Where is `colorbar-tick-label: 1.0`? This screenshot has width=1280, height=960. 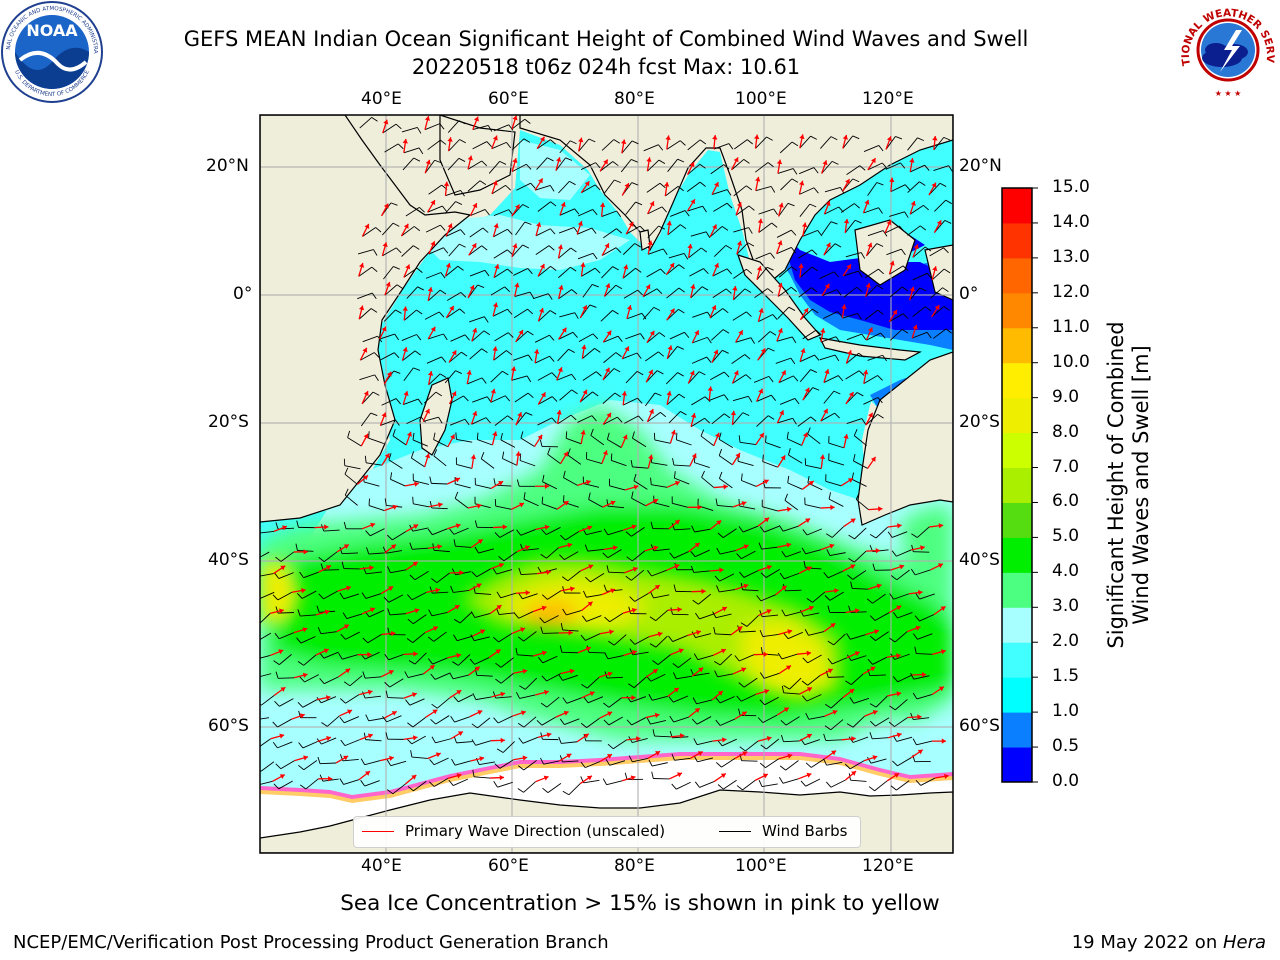
colorbar-tick-label: 1.0 is located at coordinates (1066, 711).